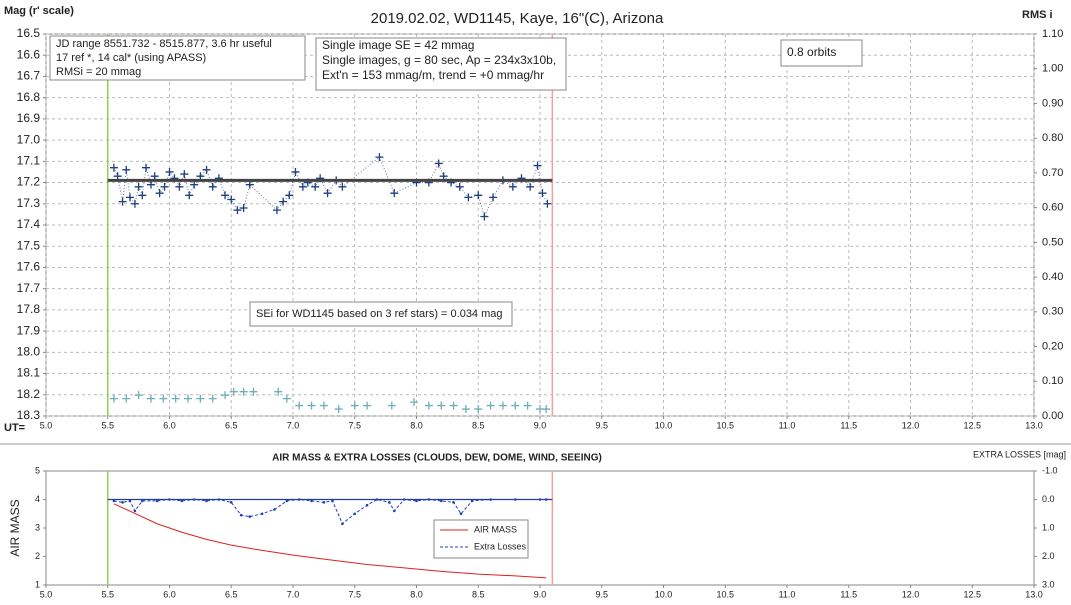  What do you see at coordinates (1034, 594) in the screenshot?
I see `x-tick-label: 13.0` at bounding box center [1034, 594].